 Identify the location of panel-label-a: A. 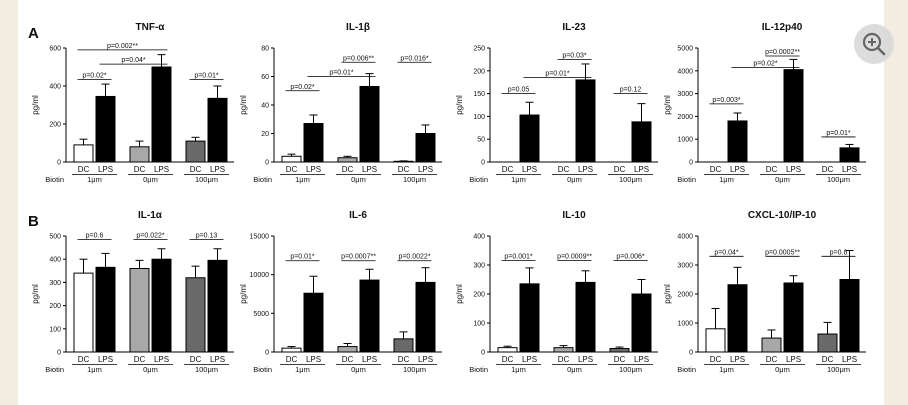
(33, 33).